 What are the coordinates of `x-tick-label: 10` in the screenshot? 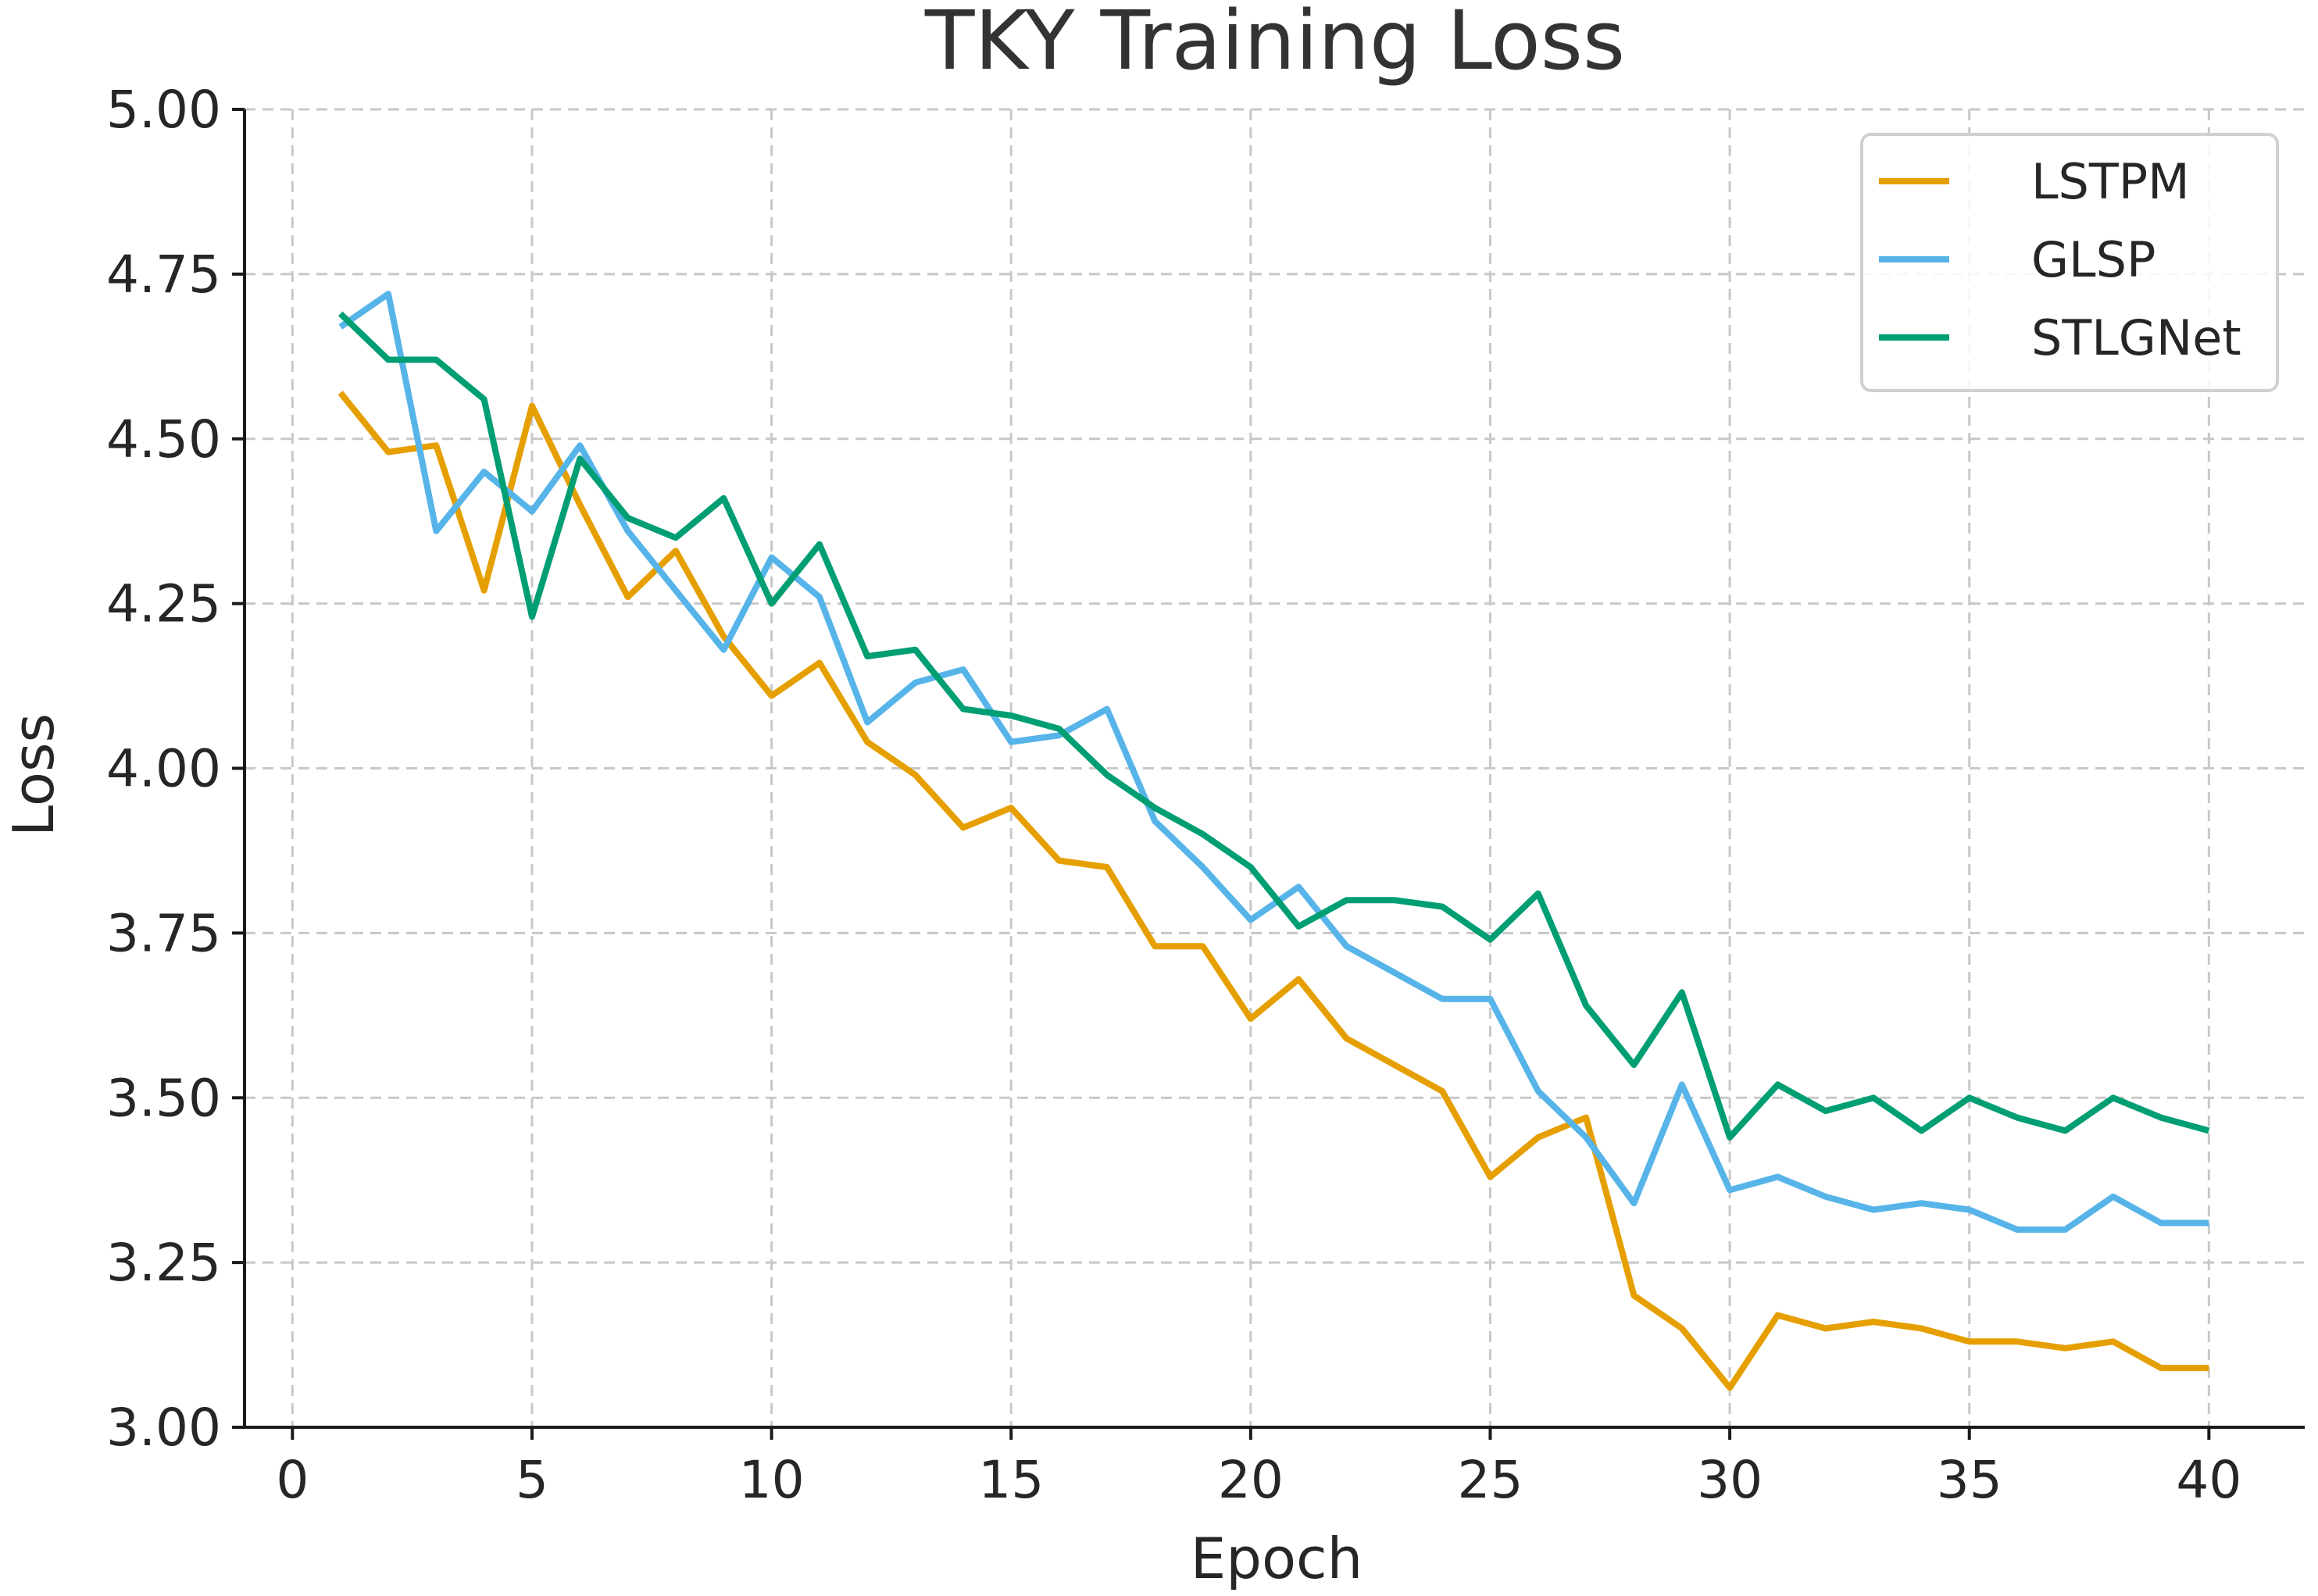 It's located at (772, 1480).